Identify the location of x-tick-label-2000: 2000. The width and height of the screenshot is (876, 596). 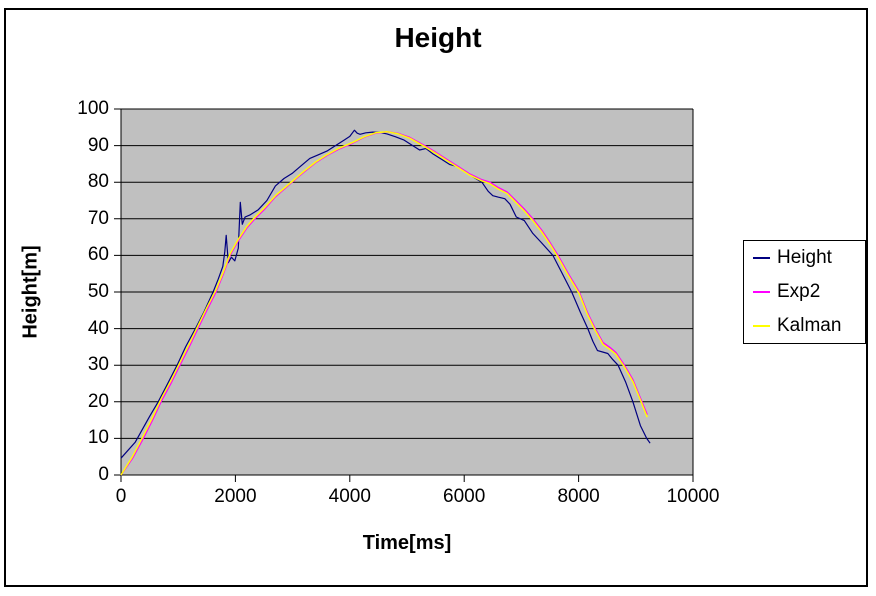
(235, 496).